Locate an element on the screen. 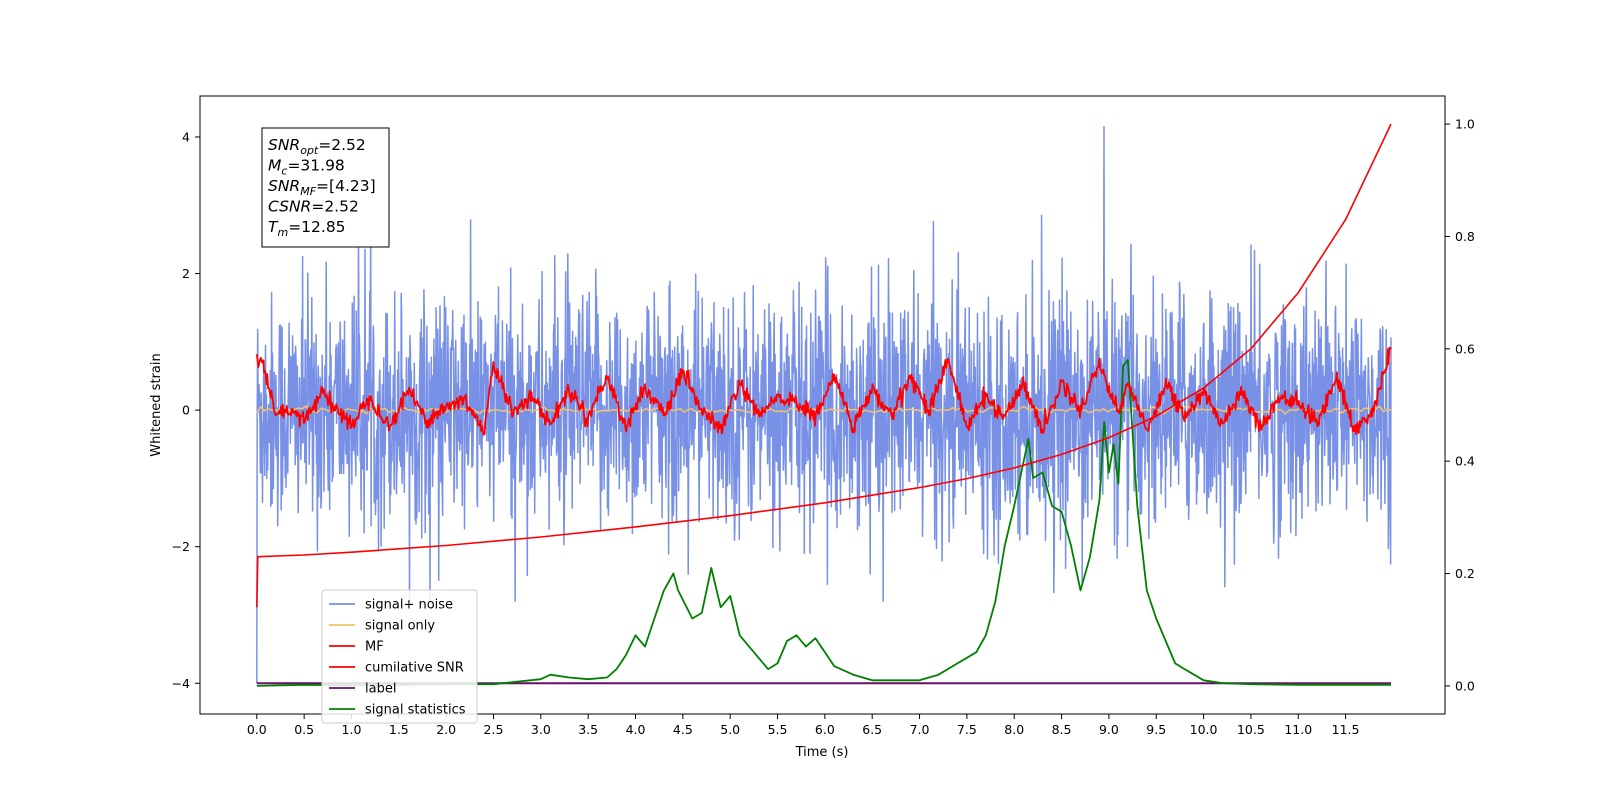 The image size is (1600, 800). legend-label: MF is located at coordinates (374, 647).